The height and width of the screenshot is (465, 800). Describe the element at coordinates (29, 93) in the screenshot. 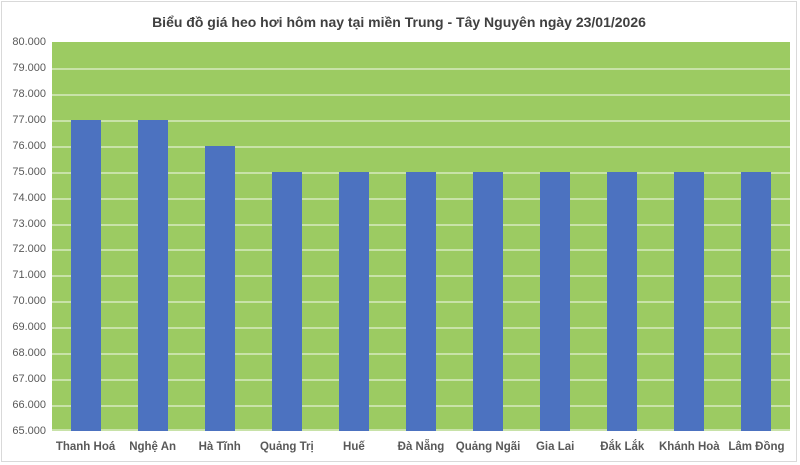

I see `y-tick-label: 78.000` at that location.